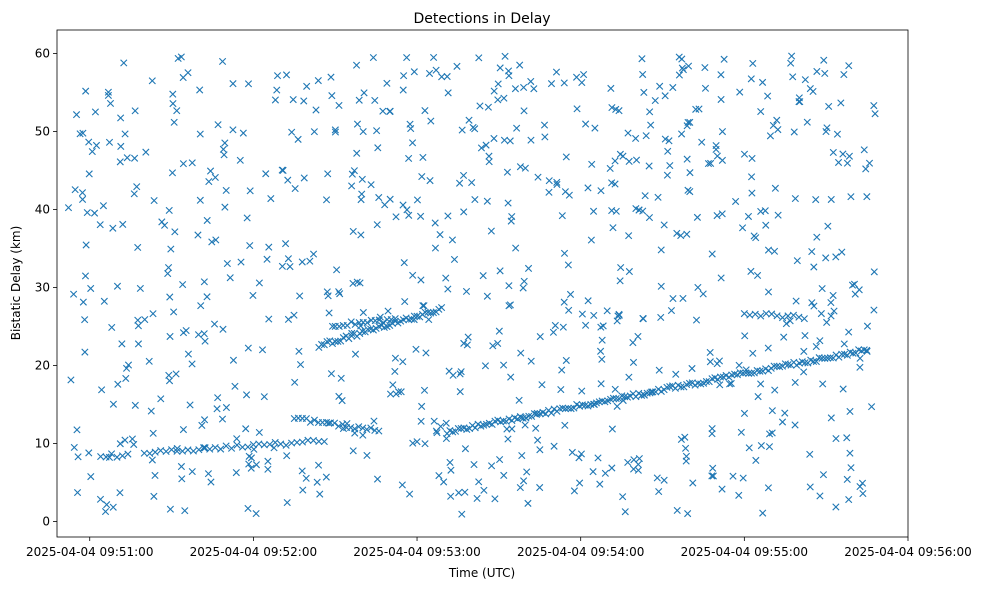 The image size is (989, 590). I want to click on y-tick-label: 30, so click(42, 287).